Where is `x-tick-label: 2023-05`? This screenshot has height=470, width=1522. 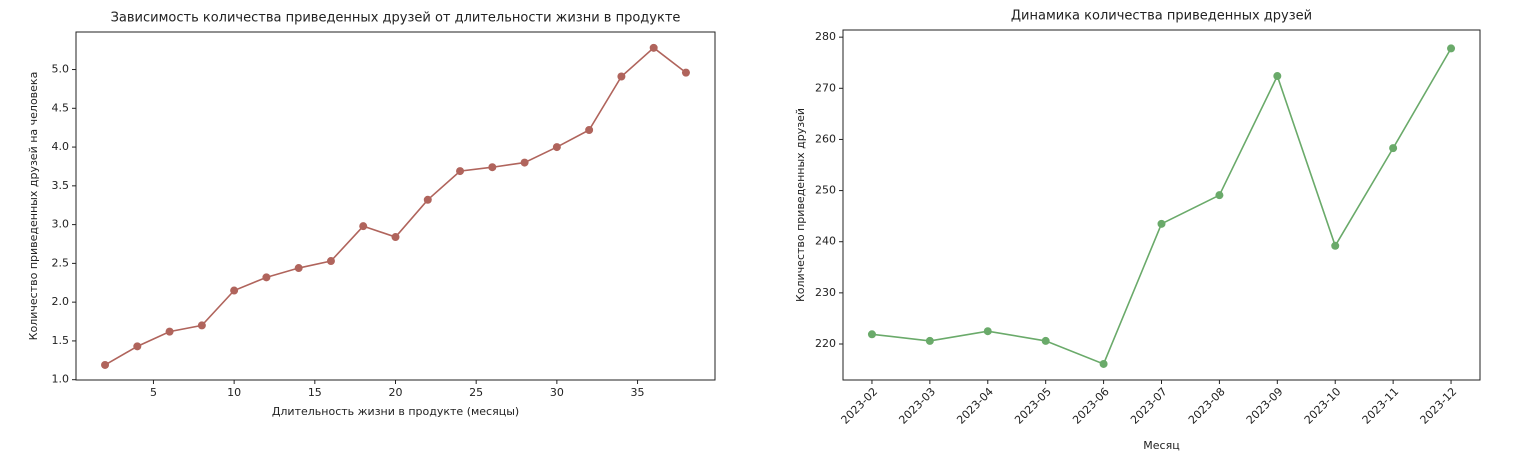
x-tick-label: 2023-05 is located at coordinates (1033, 406).